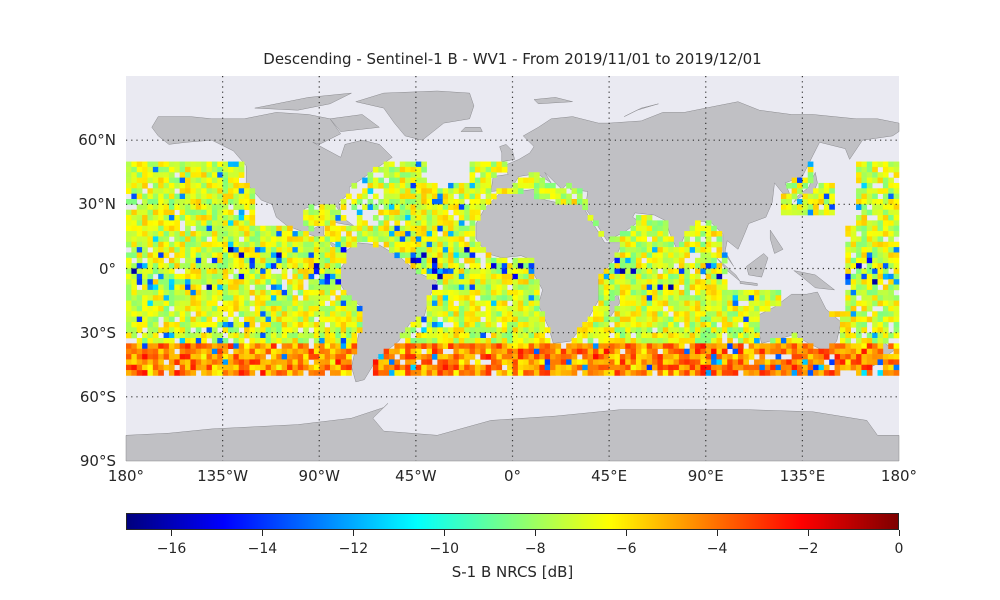  What do you see at coordinates (444, 549) in the screenshot?
I see `colorbar-tick-label: −10` at bounding box center [444, 549].